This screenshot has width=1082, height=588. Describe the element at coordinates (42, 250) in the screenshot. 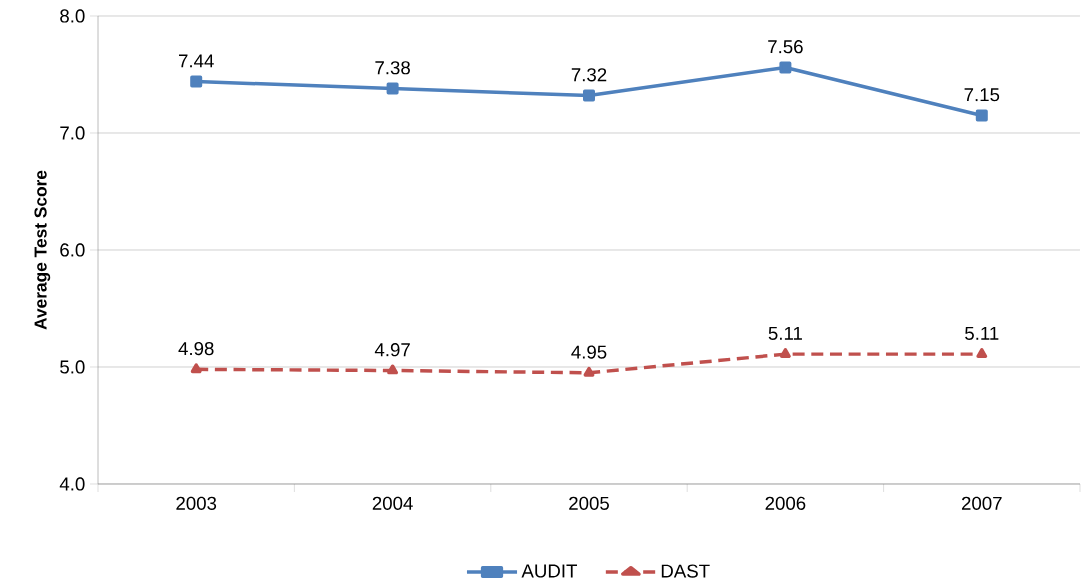

I see `y-axis-title: Average Test Score` at that location.